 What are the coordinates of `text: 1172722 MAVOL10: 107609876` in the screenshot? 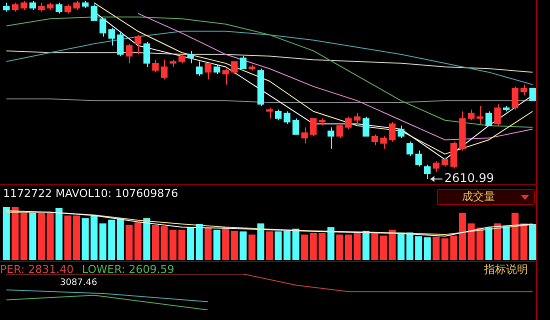 It's located at (90, 193).